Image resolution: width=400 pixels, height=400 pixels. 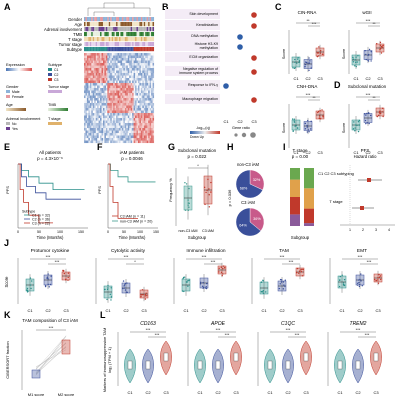 I want to click on x-cat-label: C3, so click(x=320, y=78).